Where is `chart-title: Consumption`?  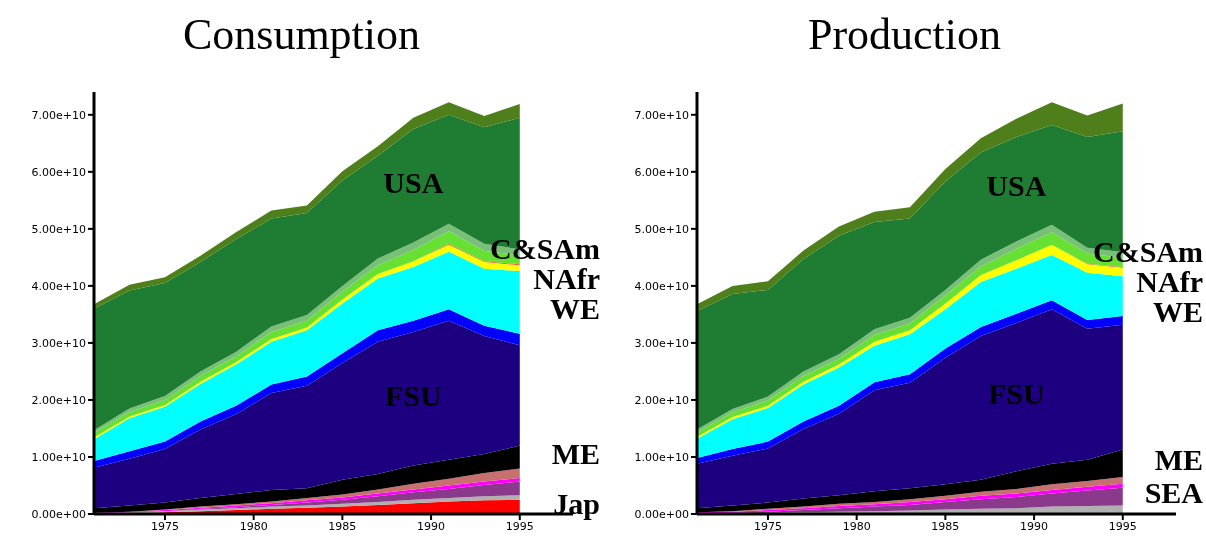 chart-title: Consumption is located at coordinates (301, 35).